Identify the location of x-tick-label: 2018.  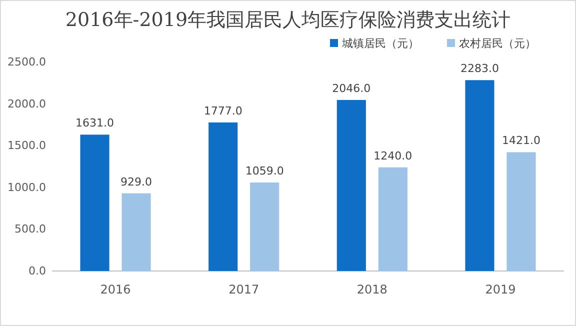
(372, 289).